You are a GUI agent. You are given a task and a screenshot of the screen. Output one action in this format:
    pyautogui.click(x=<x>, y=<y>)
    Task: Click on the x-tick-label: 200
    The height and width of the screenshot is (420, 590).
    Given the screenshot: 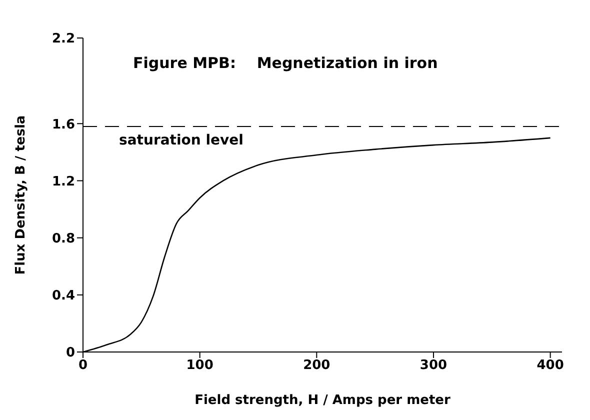 What is the action you would take?
    pyautogui.click(x=316, y=366)
    